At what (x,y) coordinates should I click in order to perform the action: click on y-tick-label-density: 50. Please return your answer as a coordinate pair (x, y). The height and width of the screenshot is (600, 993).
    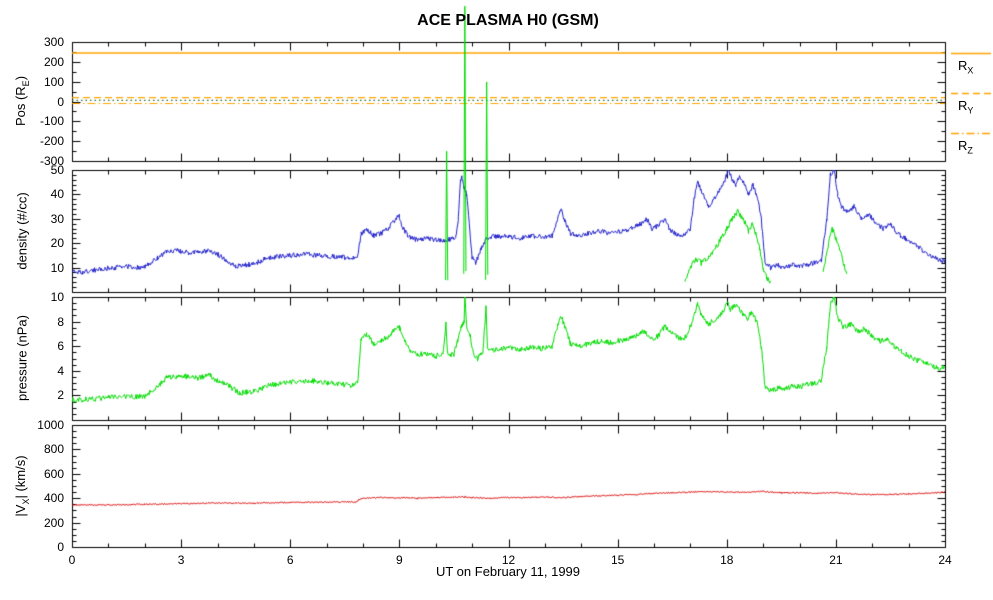
    Looking at the image, I should click on (57, 170).